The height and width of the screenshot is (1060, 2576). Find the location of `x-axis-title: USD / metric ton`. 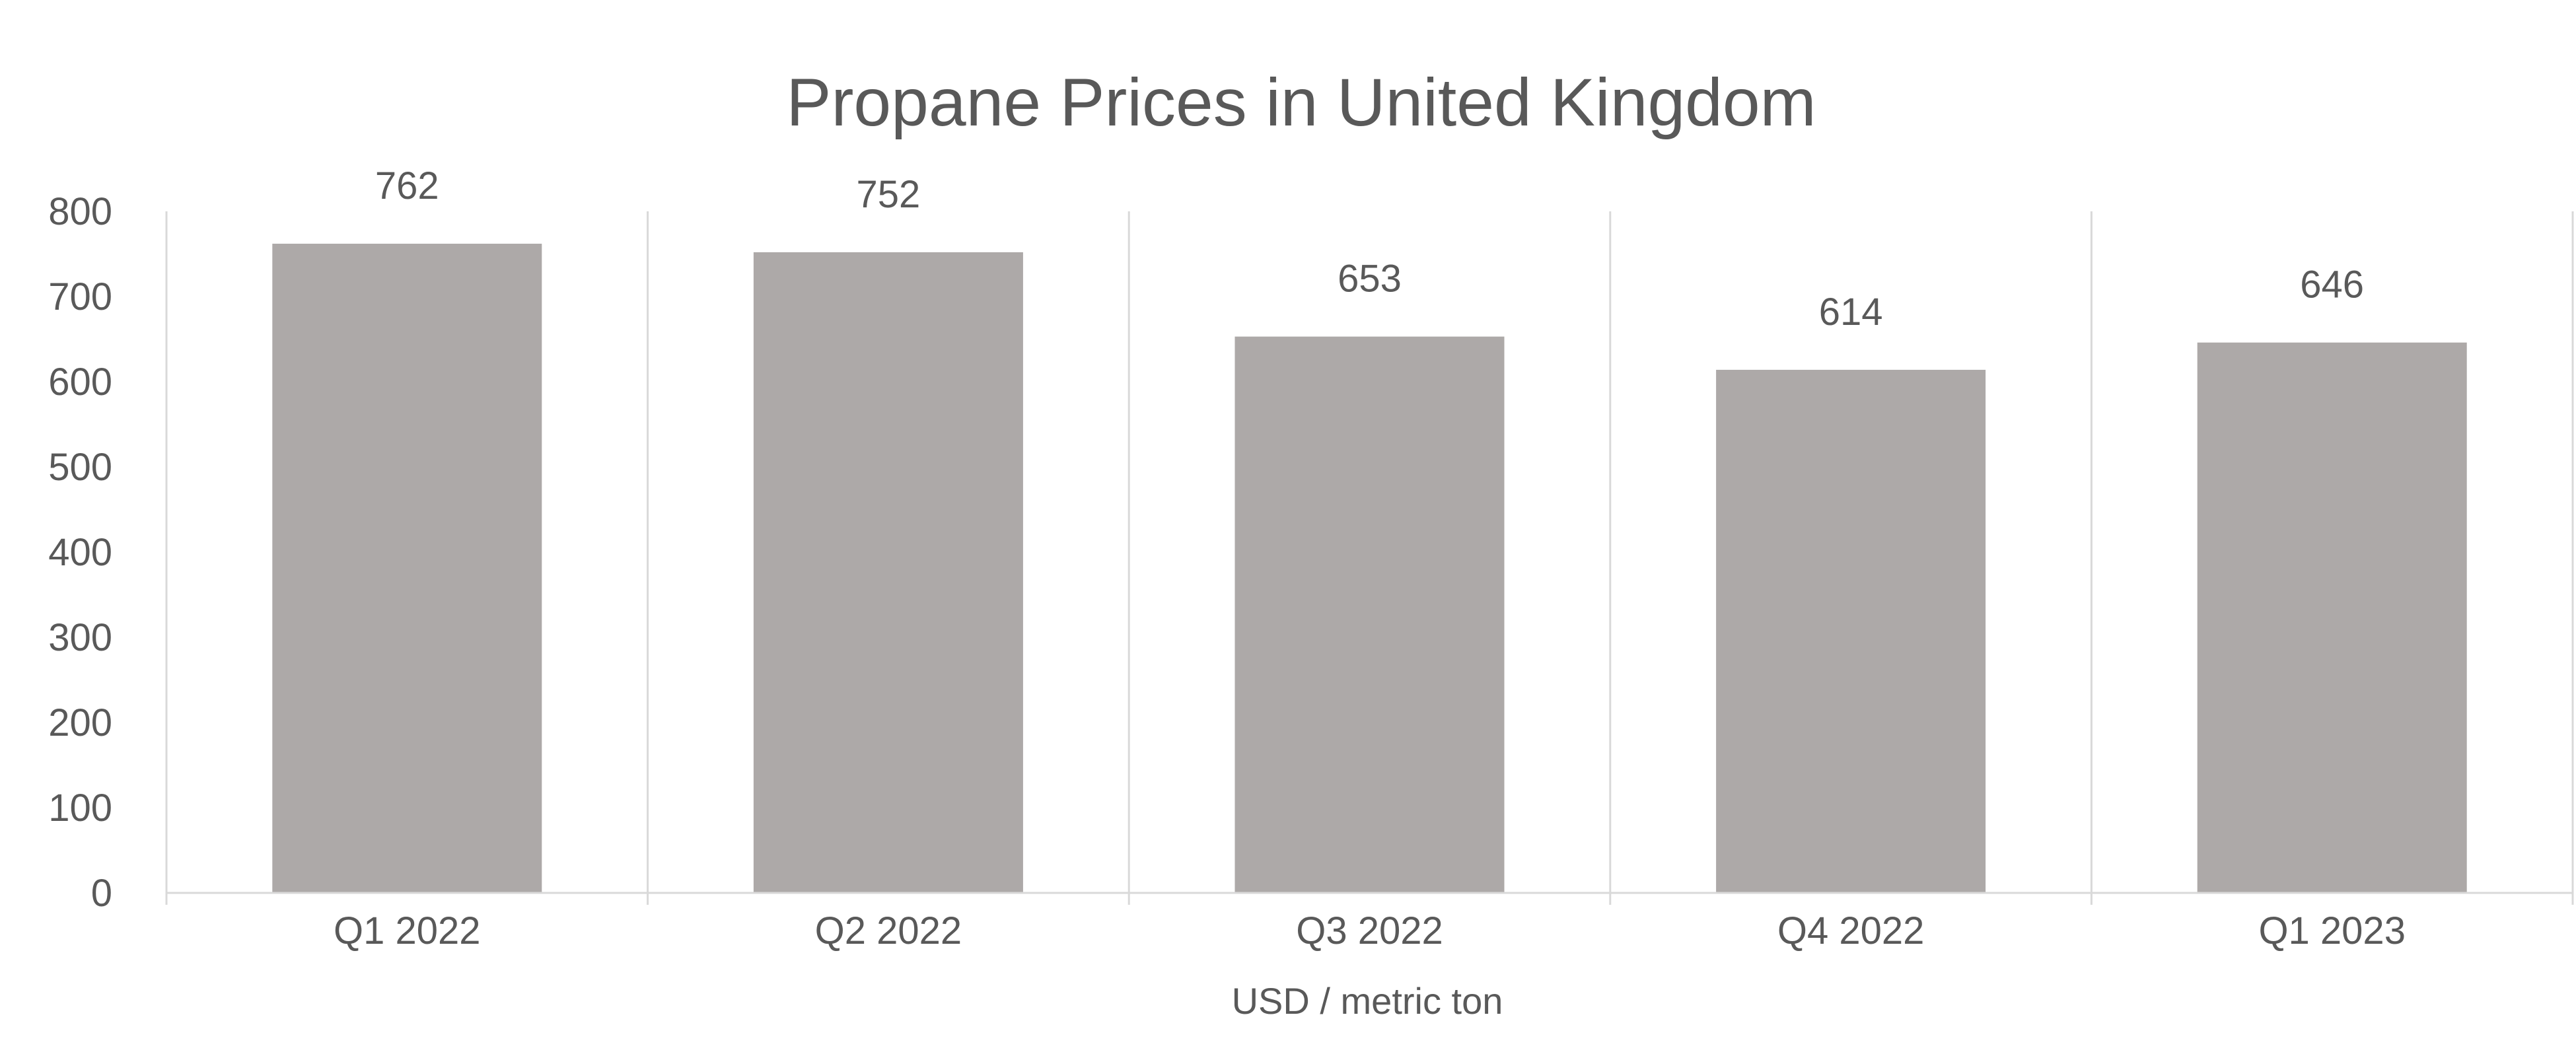

x-axis-title: USD / metric ton is located at coordinates (1367, 1001).